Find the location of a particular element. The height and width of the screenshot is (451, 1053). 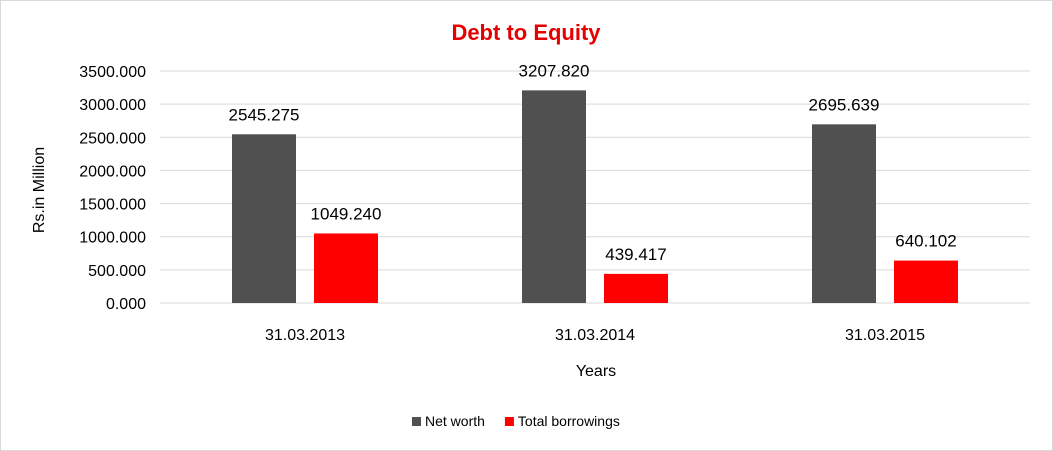

y-tick-label: 1500.000 is located at coordinates (112, 205).